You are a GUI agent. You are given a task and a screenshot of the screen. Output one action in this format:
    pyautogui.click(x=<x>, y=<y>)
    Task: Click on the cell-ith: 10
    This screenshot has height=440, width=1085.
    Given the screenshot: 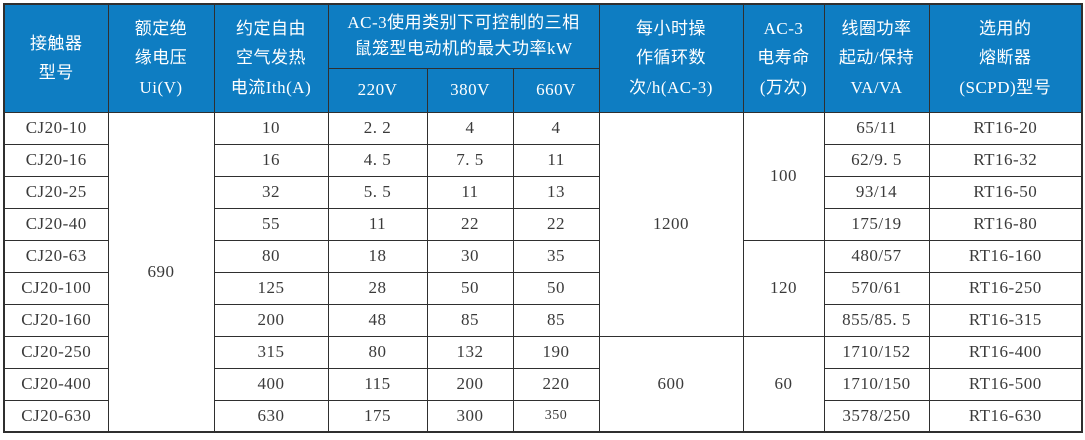 What is the action you would take?
    pyautogui.click(x=271, y=128)
    